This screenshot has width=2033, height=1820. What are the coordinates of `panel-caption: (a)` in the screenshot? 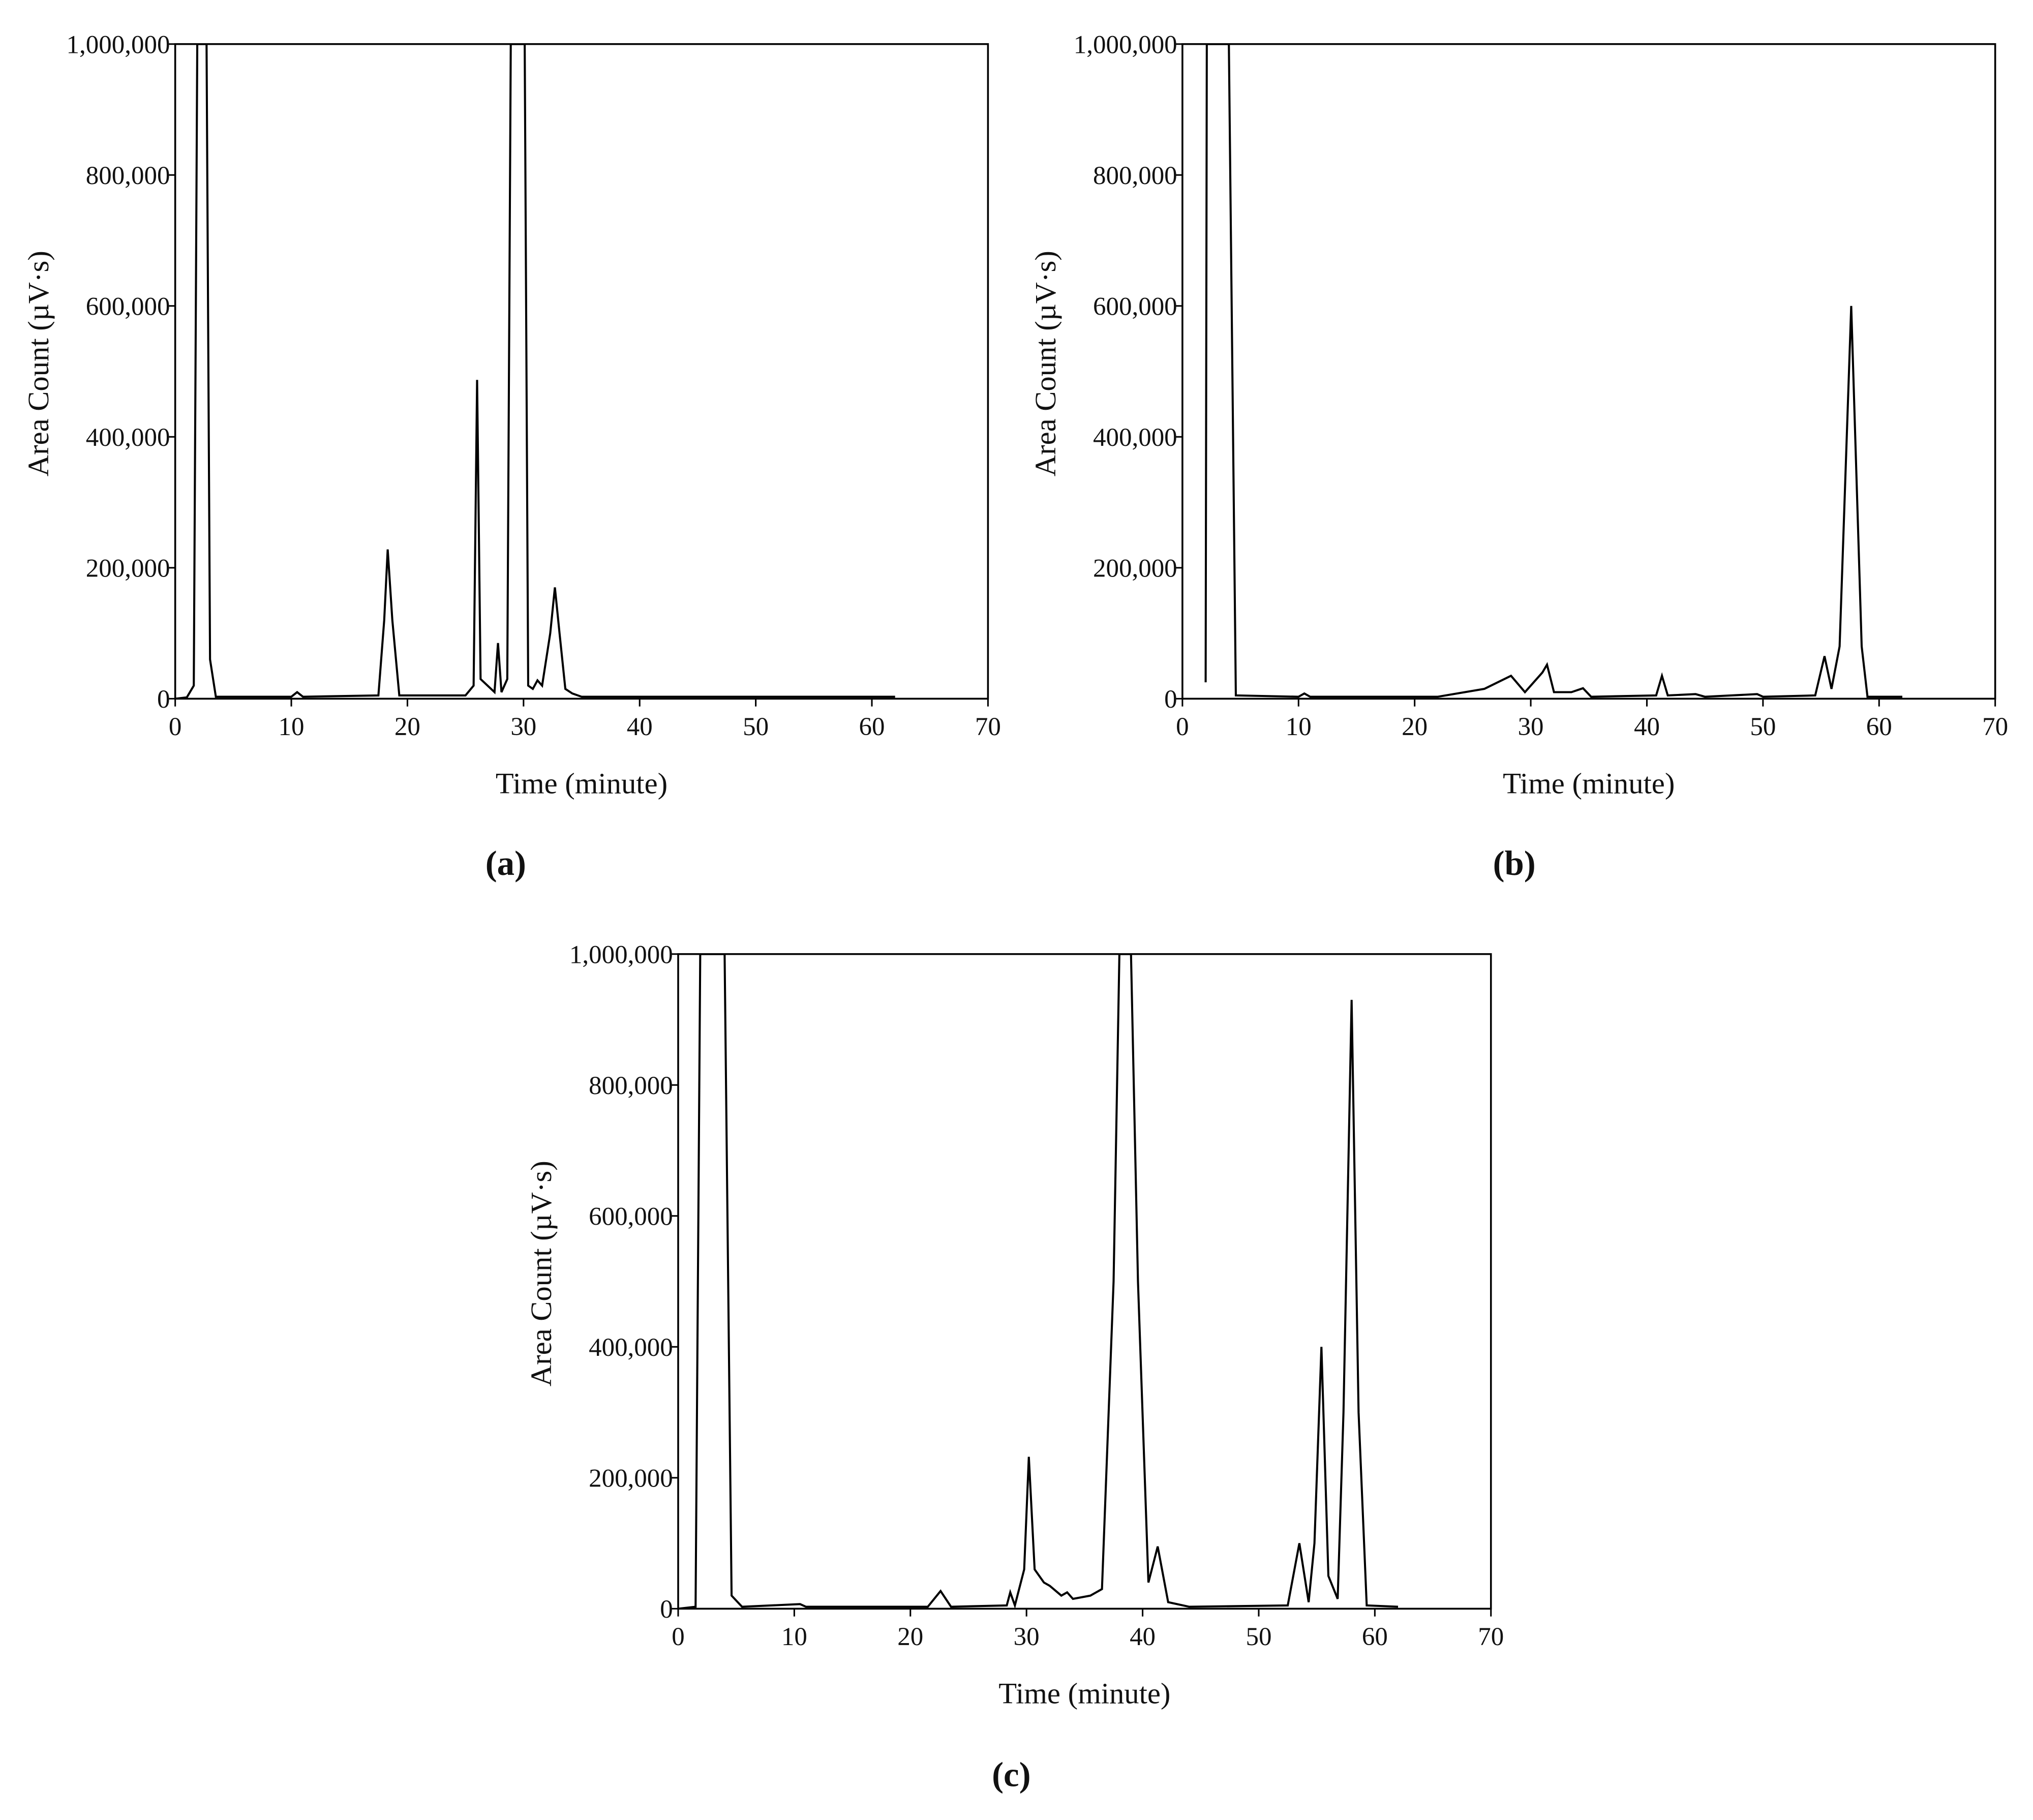 It's located at (506, 863).